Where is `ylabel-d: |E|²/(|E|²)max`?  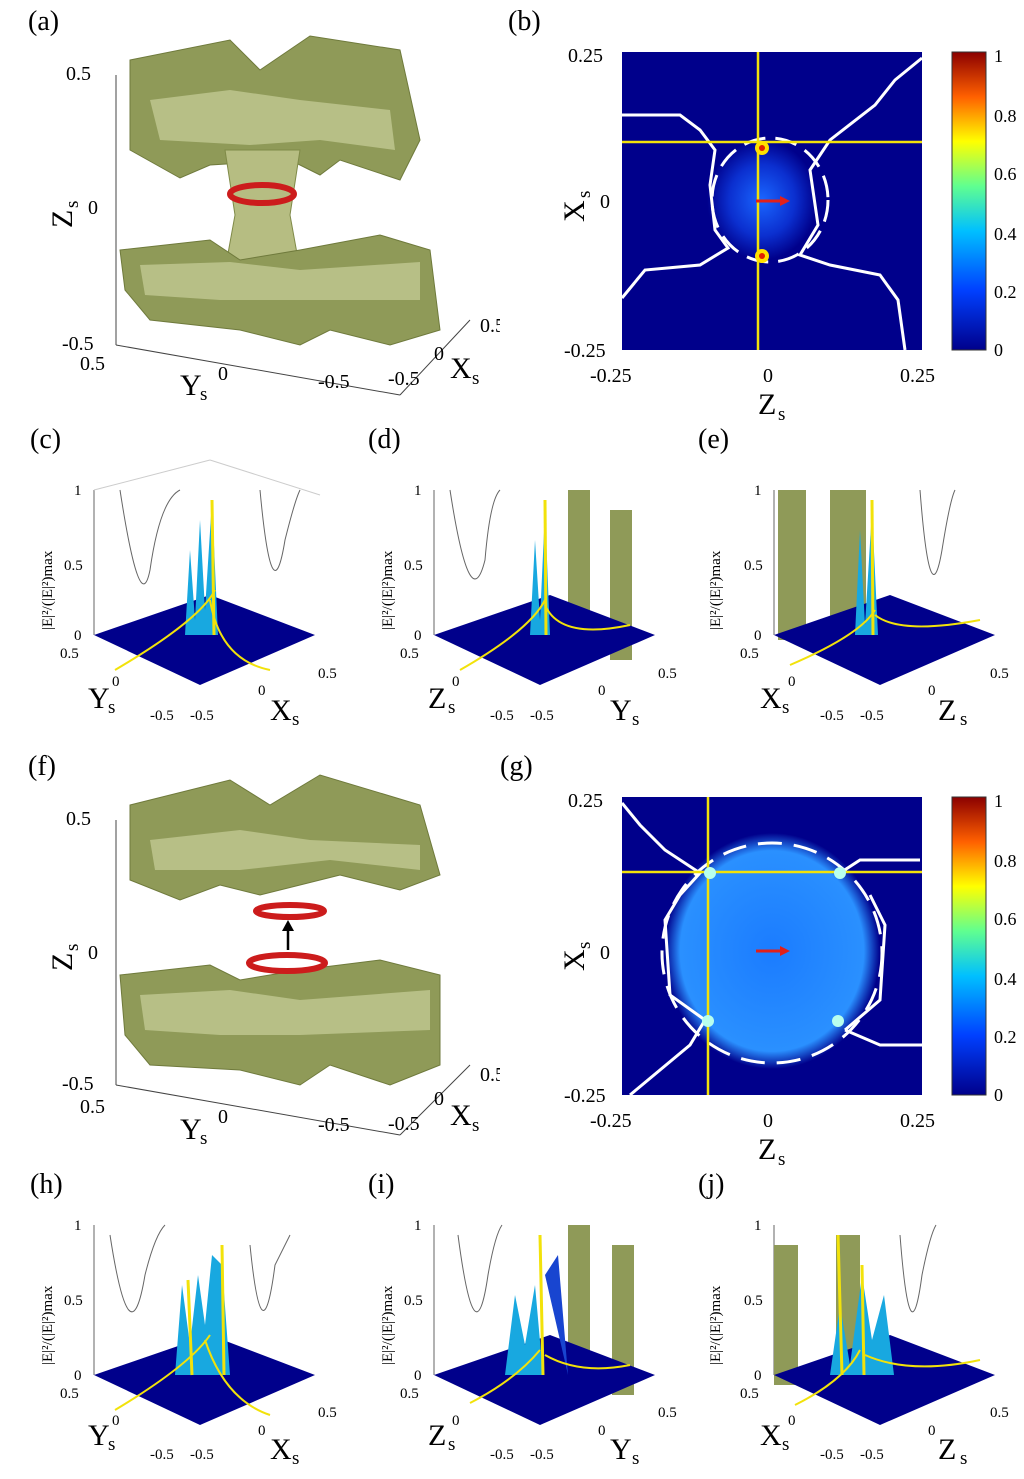
ylabel-d: |E|²/(|E|²)max is located at coordinates (388, 590).